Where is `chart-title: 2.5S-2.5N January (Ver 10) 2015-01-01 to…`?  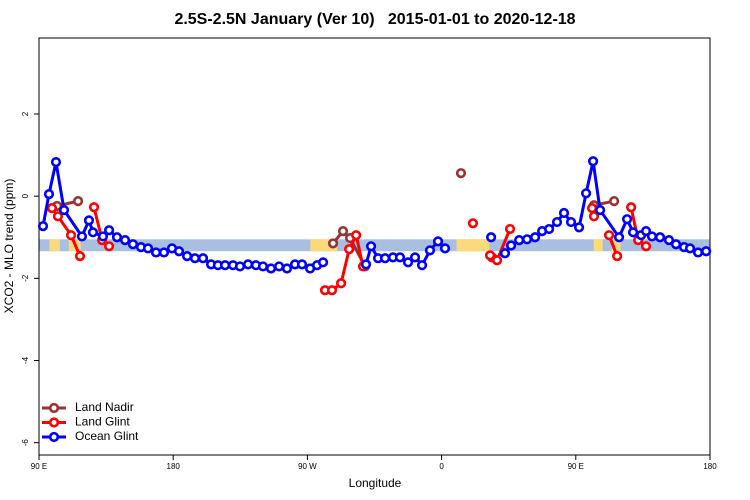 chart-title: 2.5S-2.5N January (Ver 10) 2015-01-01 to… is located at coordinates (374, 19).